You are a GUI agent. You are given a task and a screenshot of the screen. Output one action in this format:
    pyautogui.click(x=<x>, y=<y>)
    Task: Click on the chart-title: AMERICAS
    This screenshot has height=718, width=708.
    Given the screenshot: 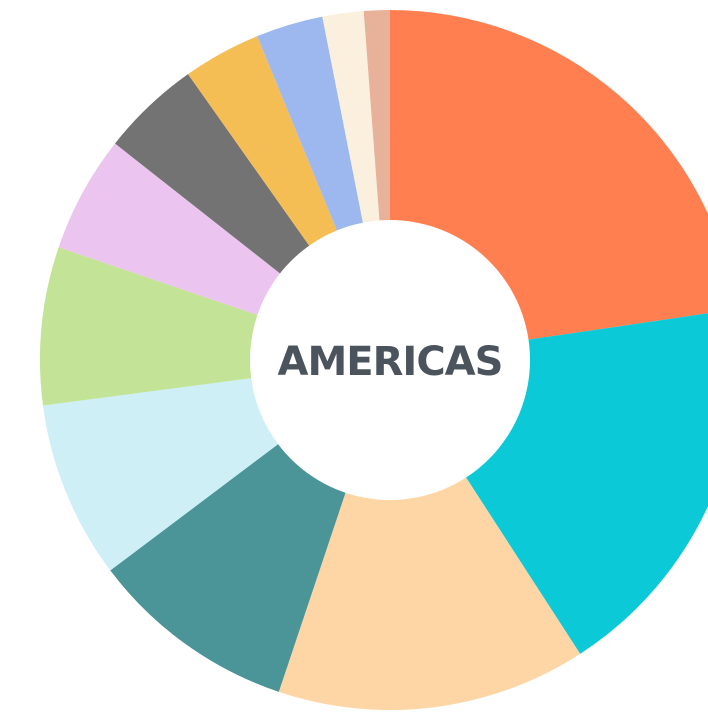 What is the action you would take?
    pyautogui.click(x=390, y=362)
    